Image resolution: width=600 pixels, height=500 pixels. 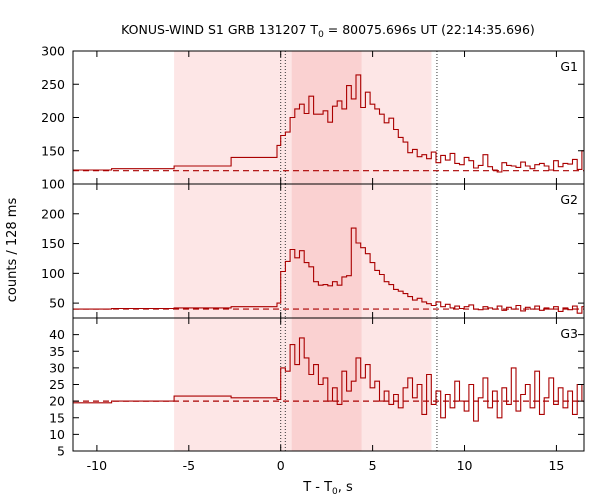 I want to click on panel-label: G3, so click(x=569, y=333).